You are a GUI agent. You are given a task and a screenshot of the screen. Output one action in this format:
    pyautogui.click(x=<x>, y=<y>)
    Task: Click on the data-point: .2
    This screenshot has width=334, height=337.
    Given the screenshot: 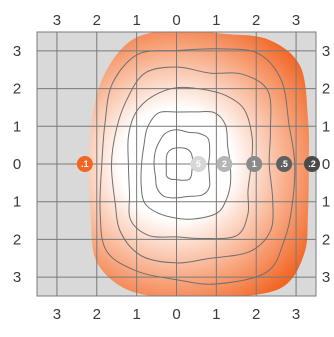 What is the action you would take?
    pyautogui.click(x=312, y=164)
    